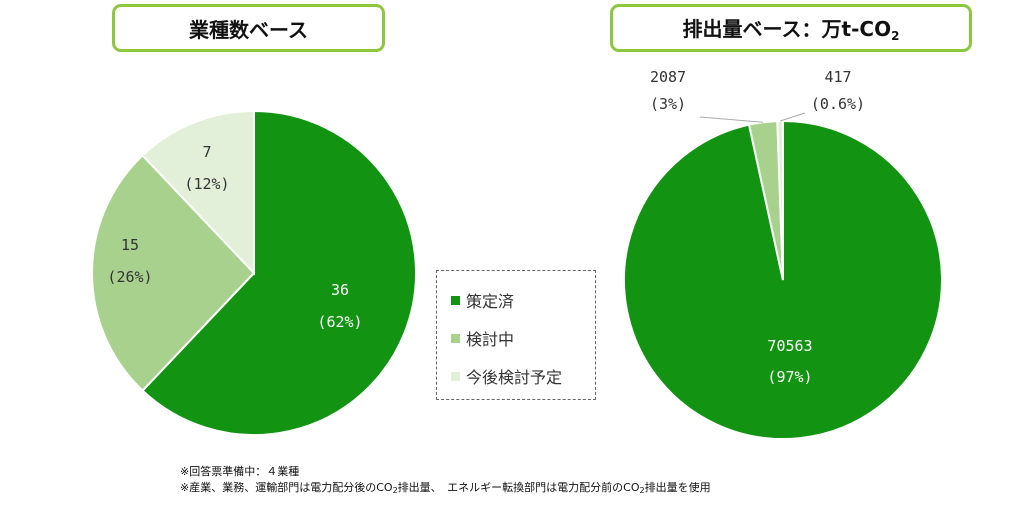  I want to click on legend-label: 今後検討予定, so click(514, 377).